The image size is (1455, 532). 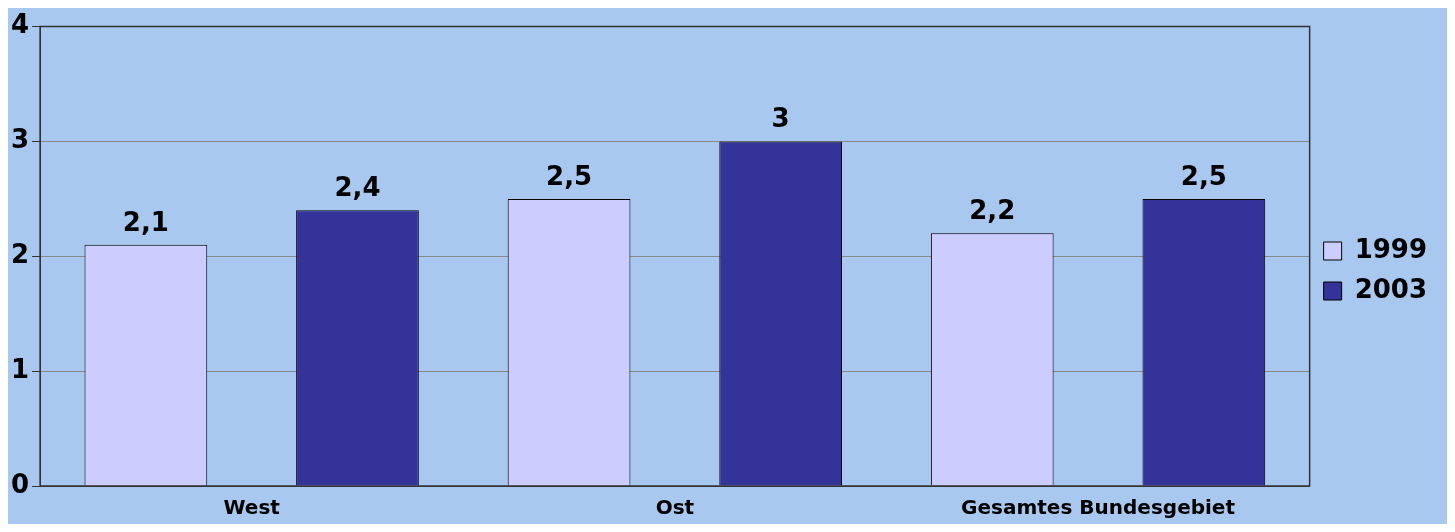 What do you see at coordinates (780, 118) in the screenshot?
I see `data-label: 3` at bounding box center [780, 118].